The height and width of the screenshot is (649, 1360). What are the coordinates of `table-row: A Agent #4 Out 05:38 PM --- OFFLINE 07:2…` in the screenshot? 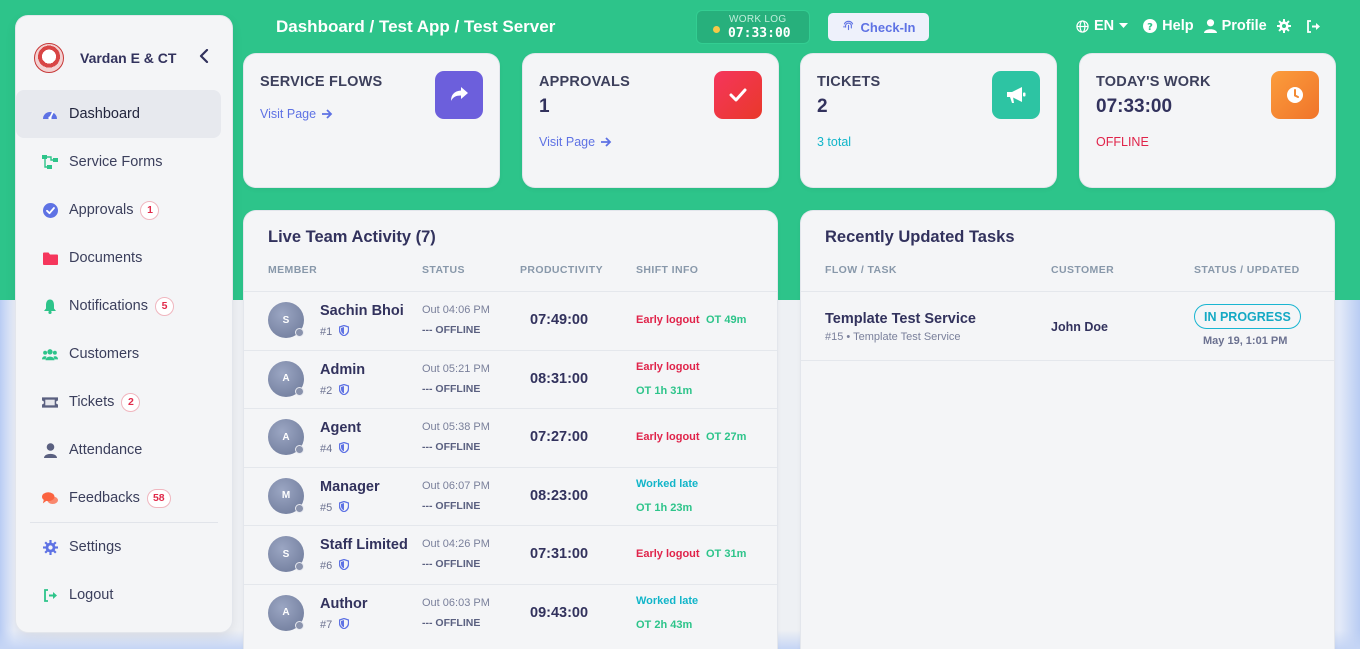 It's located at (510, 437).